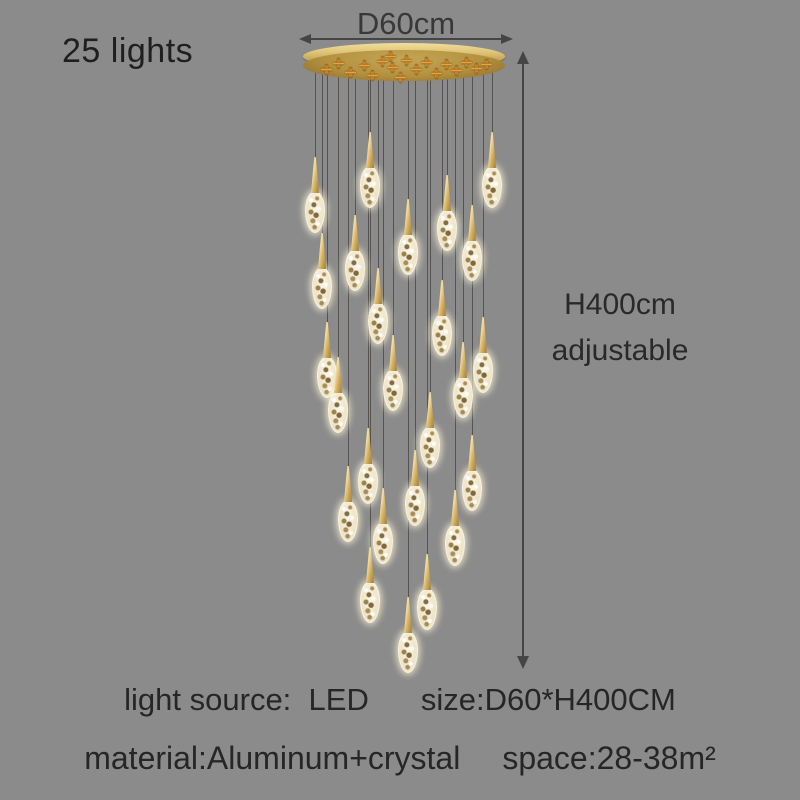 This screenshot has height=800, width=800. I want to click on space-spec: space:28-38m², so click(609, 758).